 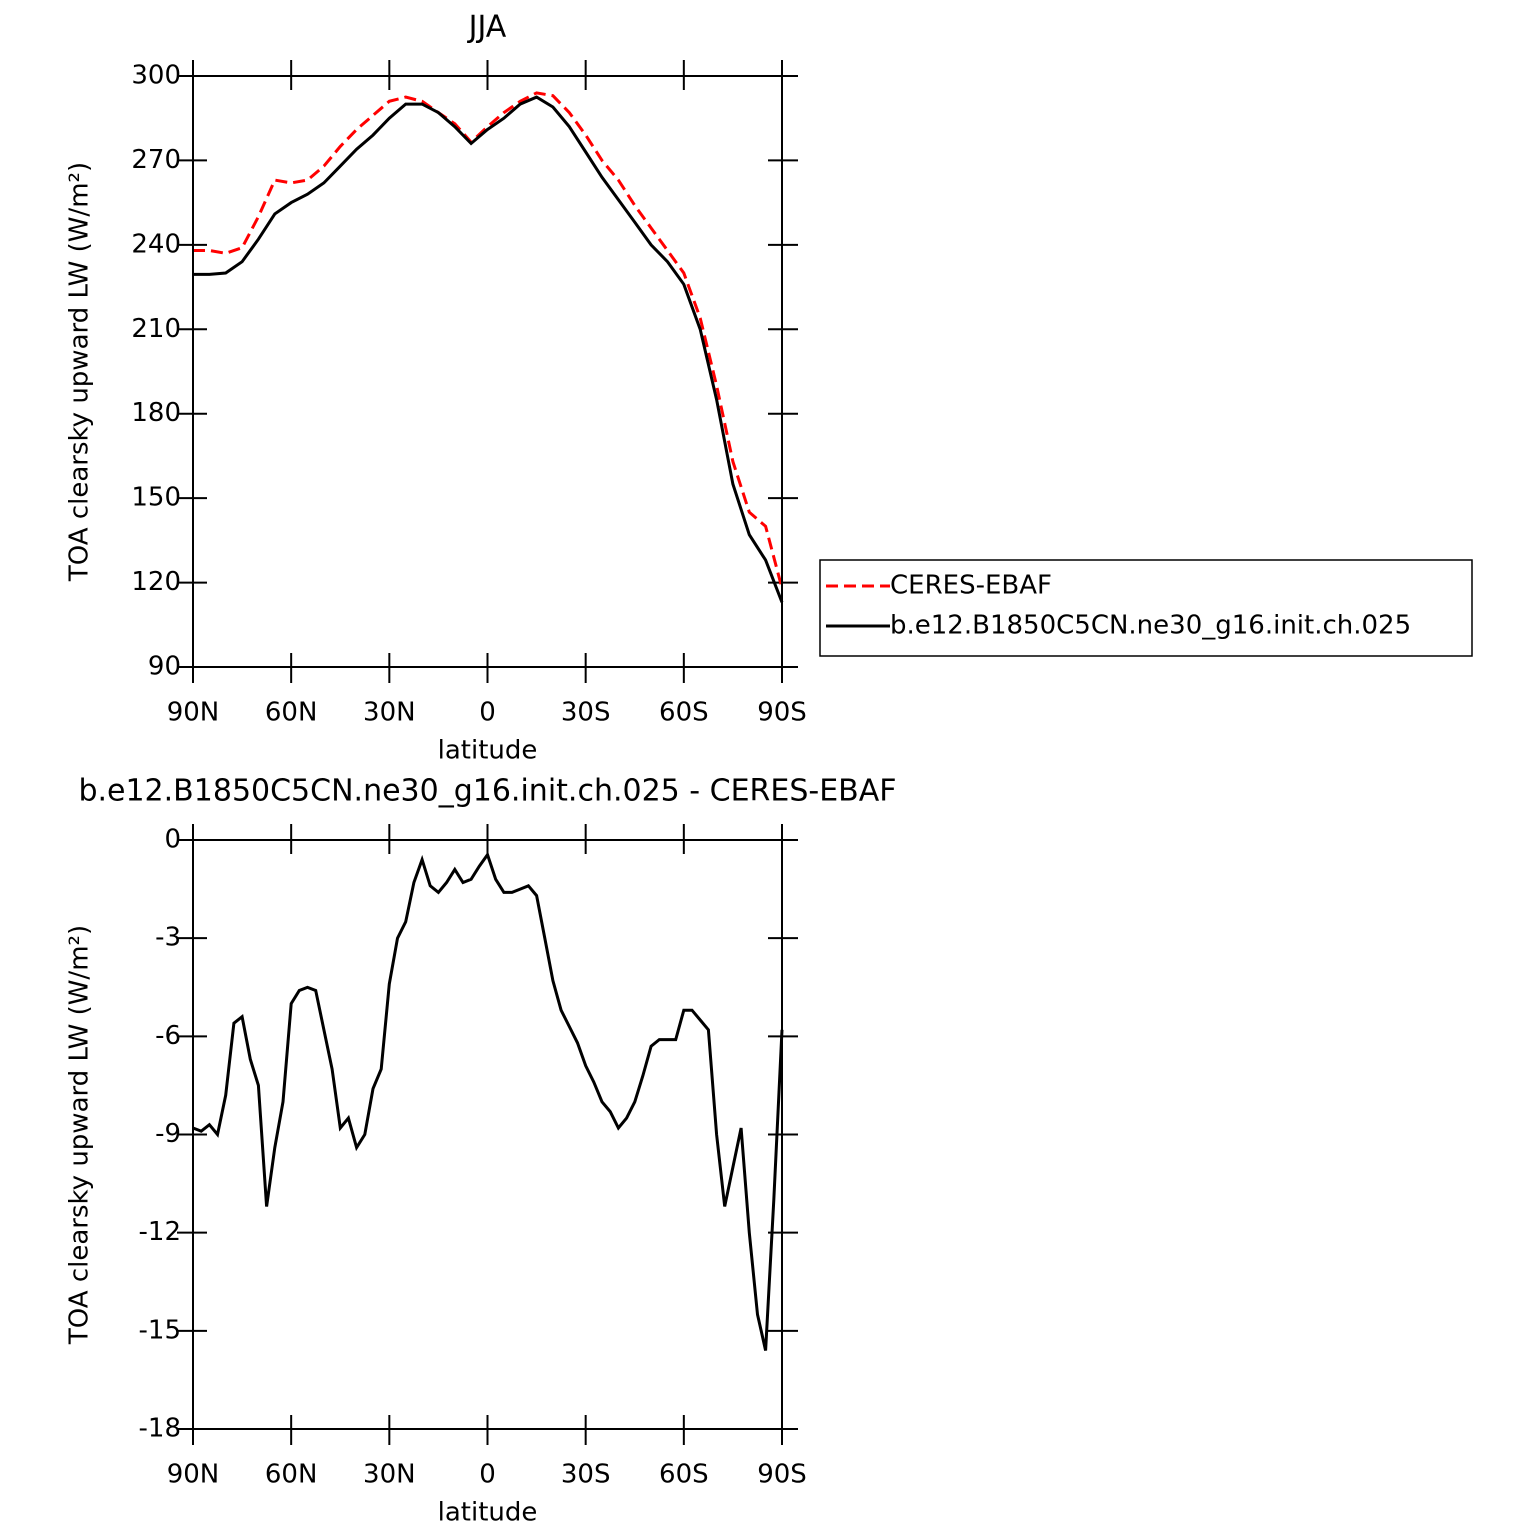 I want to click on y-tick-label: 300, so click(x=156, y=76).